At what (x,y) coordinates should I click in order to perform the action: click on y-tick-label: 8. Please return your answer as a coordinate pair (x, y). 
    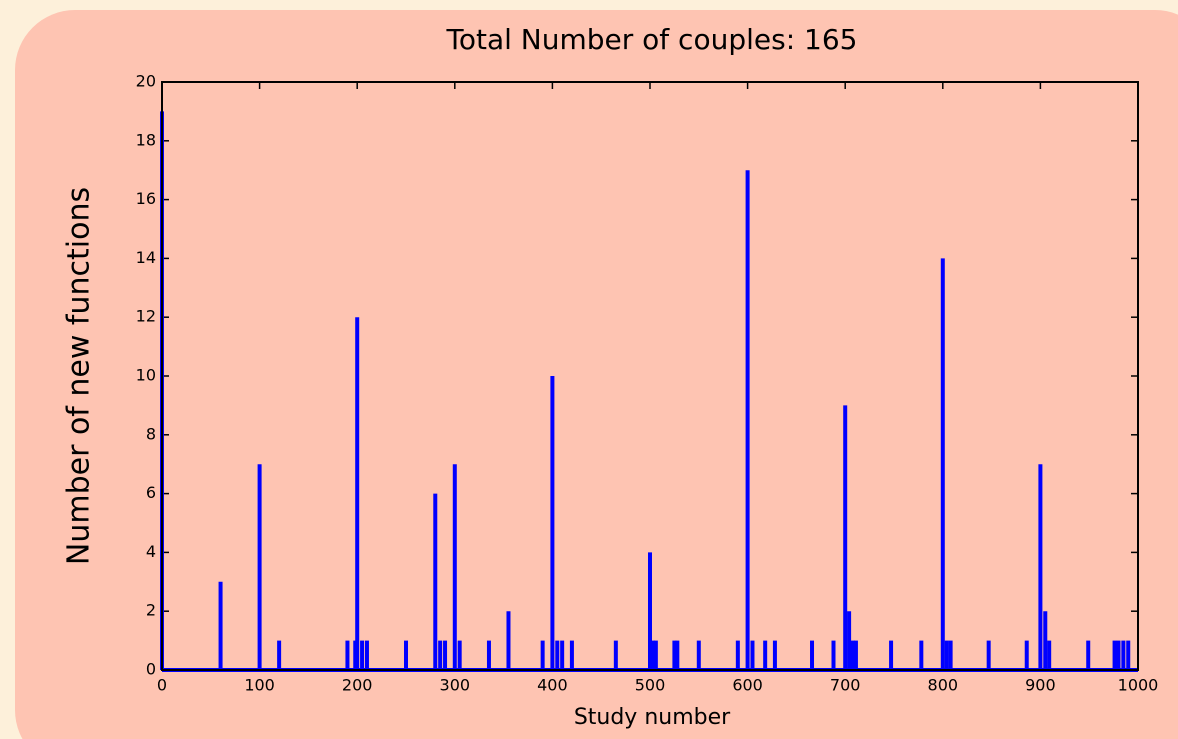
    Looking at the image, I should click on (151, 433).